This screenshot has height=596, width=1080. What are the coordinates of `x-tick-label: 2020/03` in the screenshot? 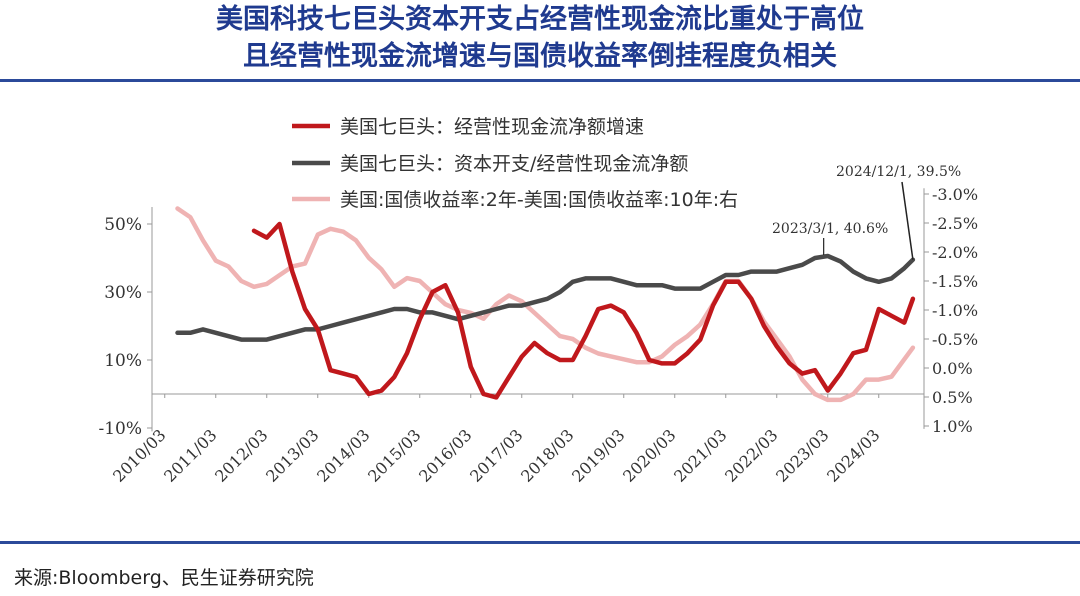 It's located at (649, 455).